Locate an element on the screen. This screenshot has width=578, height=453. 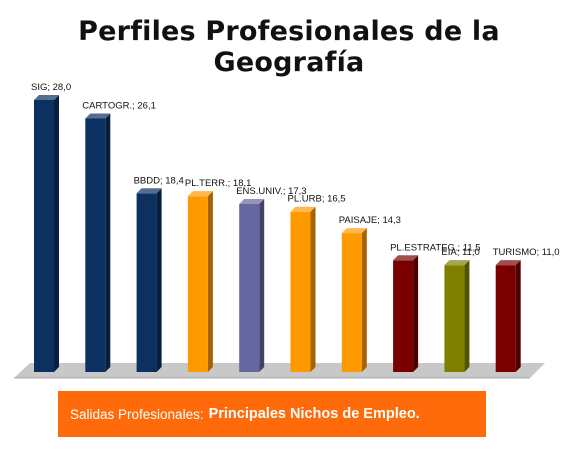
bar-bbdd is located at coordinates (149, 280).